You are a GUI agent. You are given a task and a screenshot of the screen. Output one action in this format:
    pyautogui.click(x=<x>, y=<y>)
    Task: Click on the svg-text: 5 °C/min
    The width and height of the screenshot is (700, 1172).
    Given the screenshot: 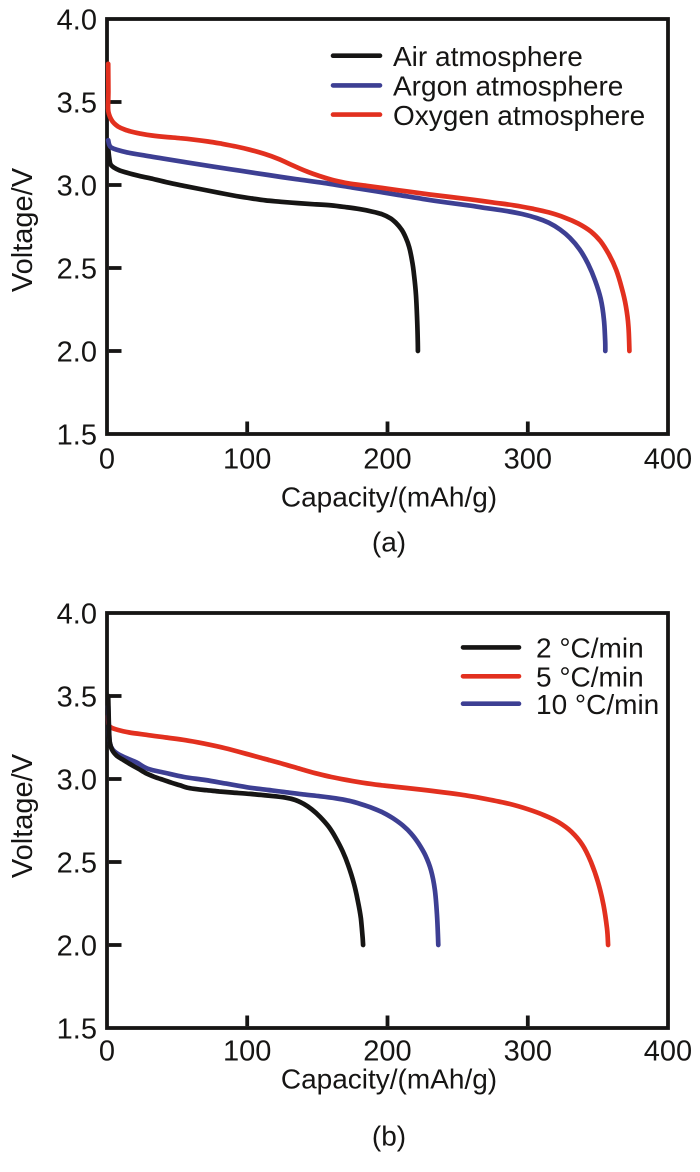 What is the action you would take?
    pyautogui.click(x=590, y=677)
    